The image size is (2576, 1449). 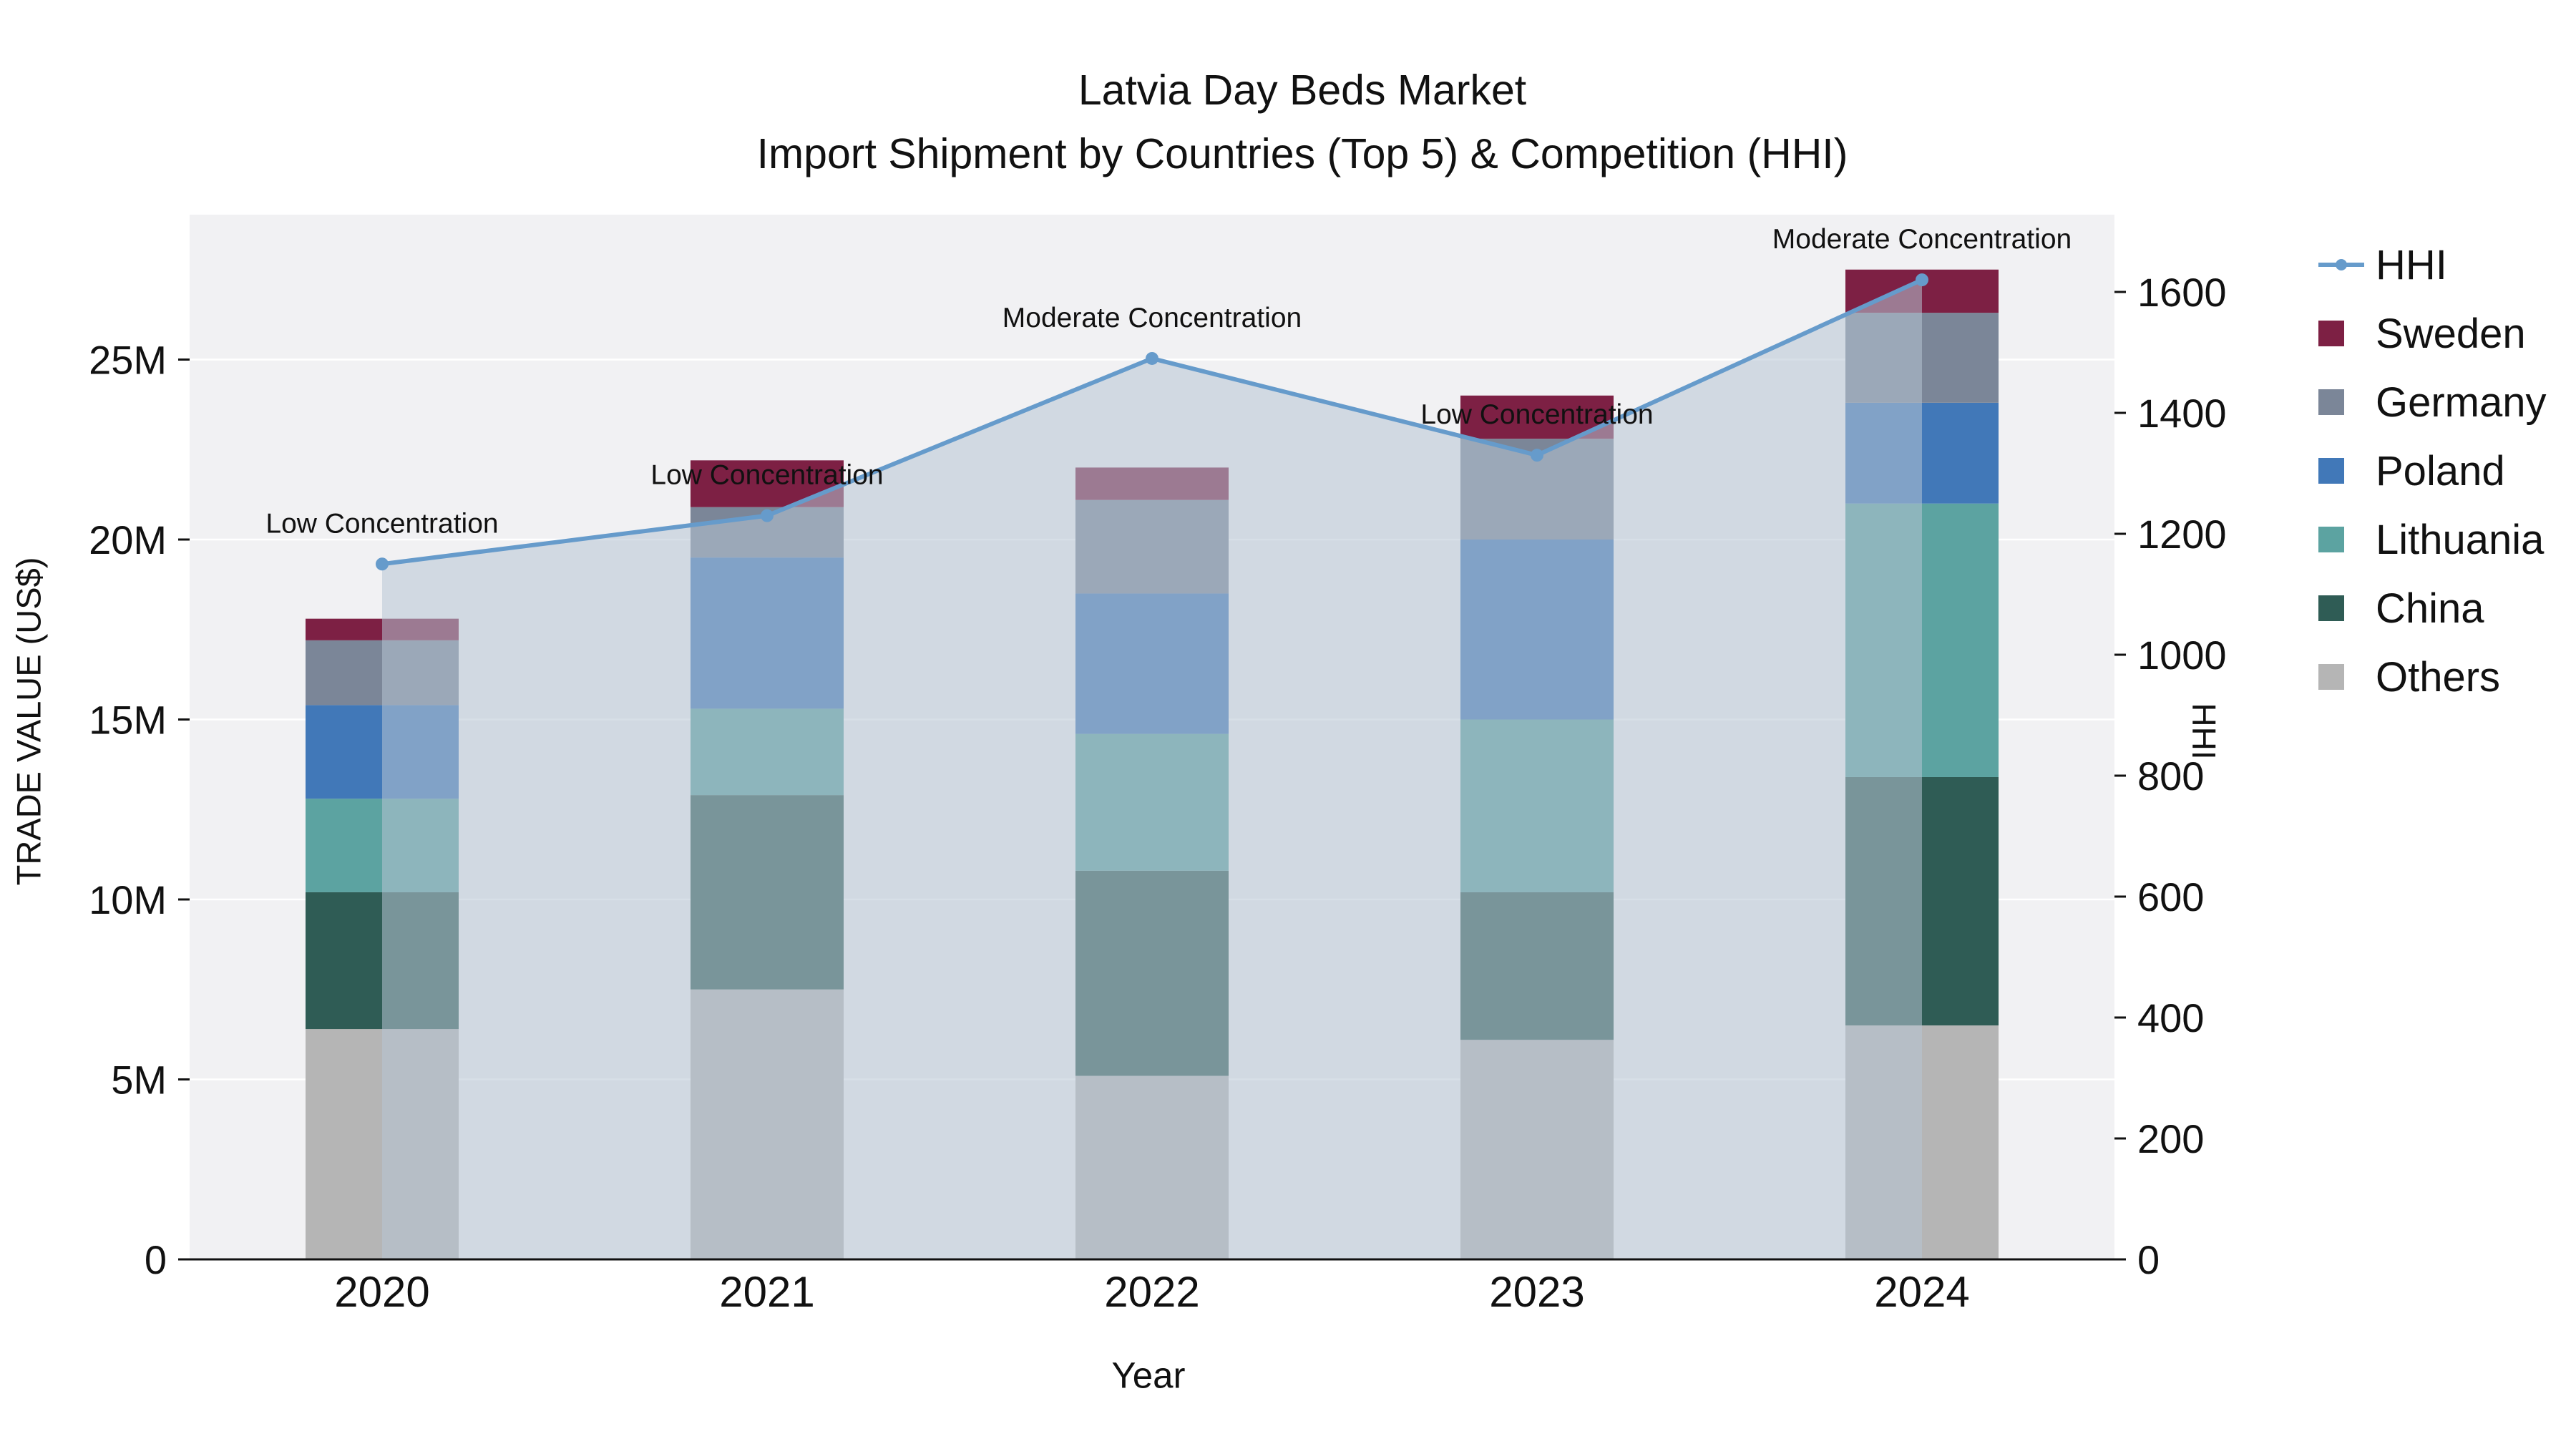 I want to click on y-axis-title-left: TRADE VALUE (US$), so click(x=28, y=721).